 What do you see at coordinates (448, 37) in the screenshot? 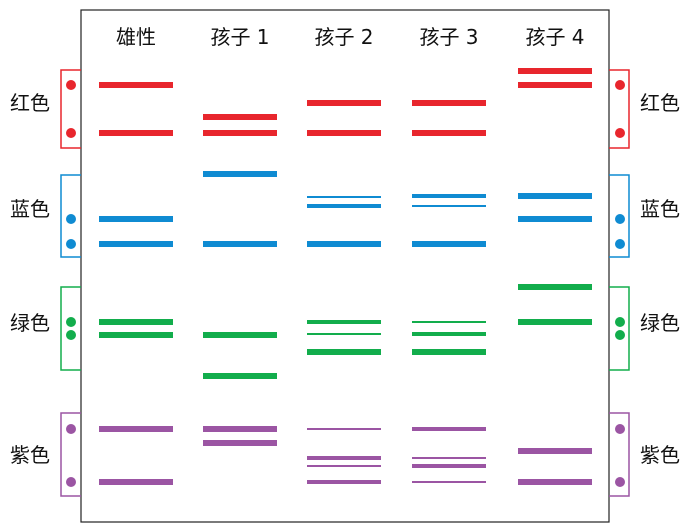
I see `column-label-4: 孩子 3` at bounding box center [448, 37].